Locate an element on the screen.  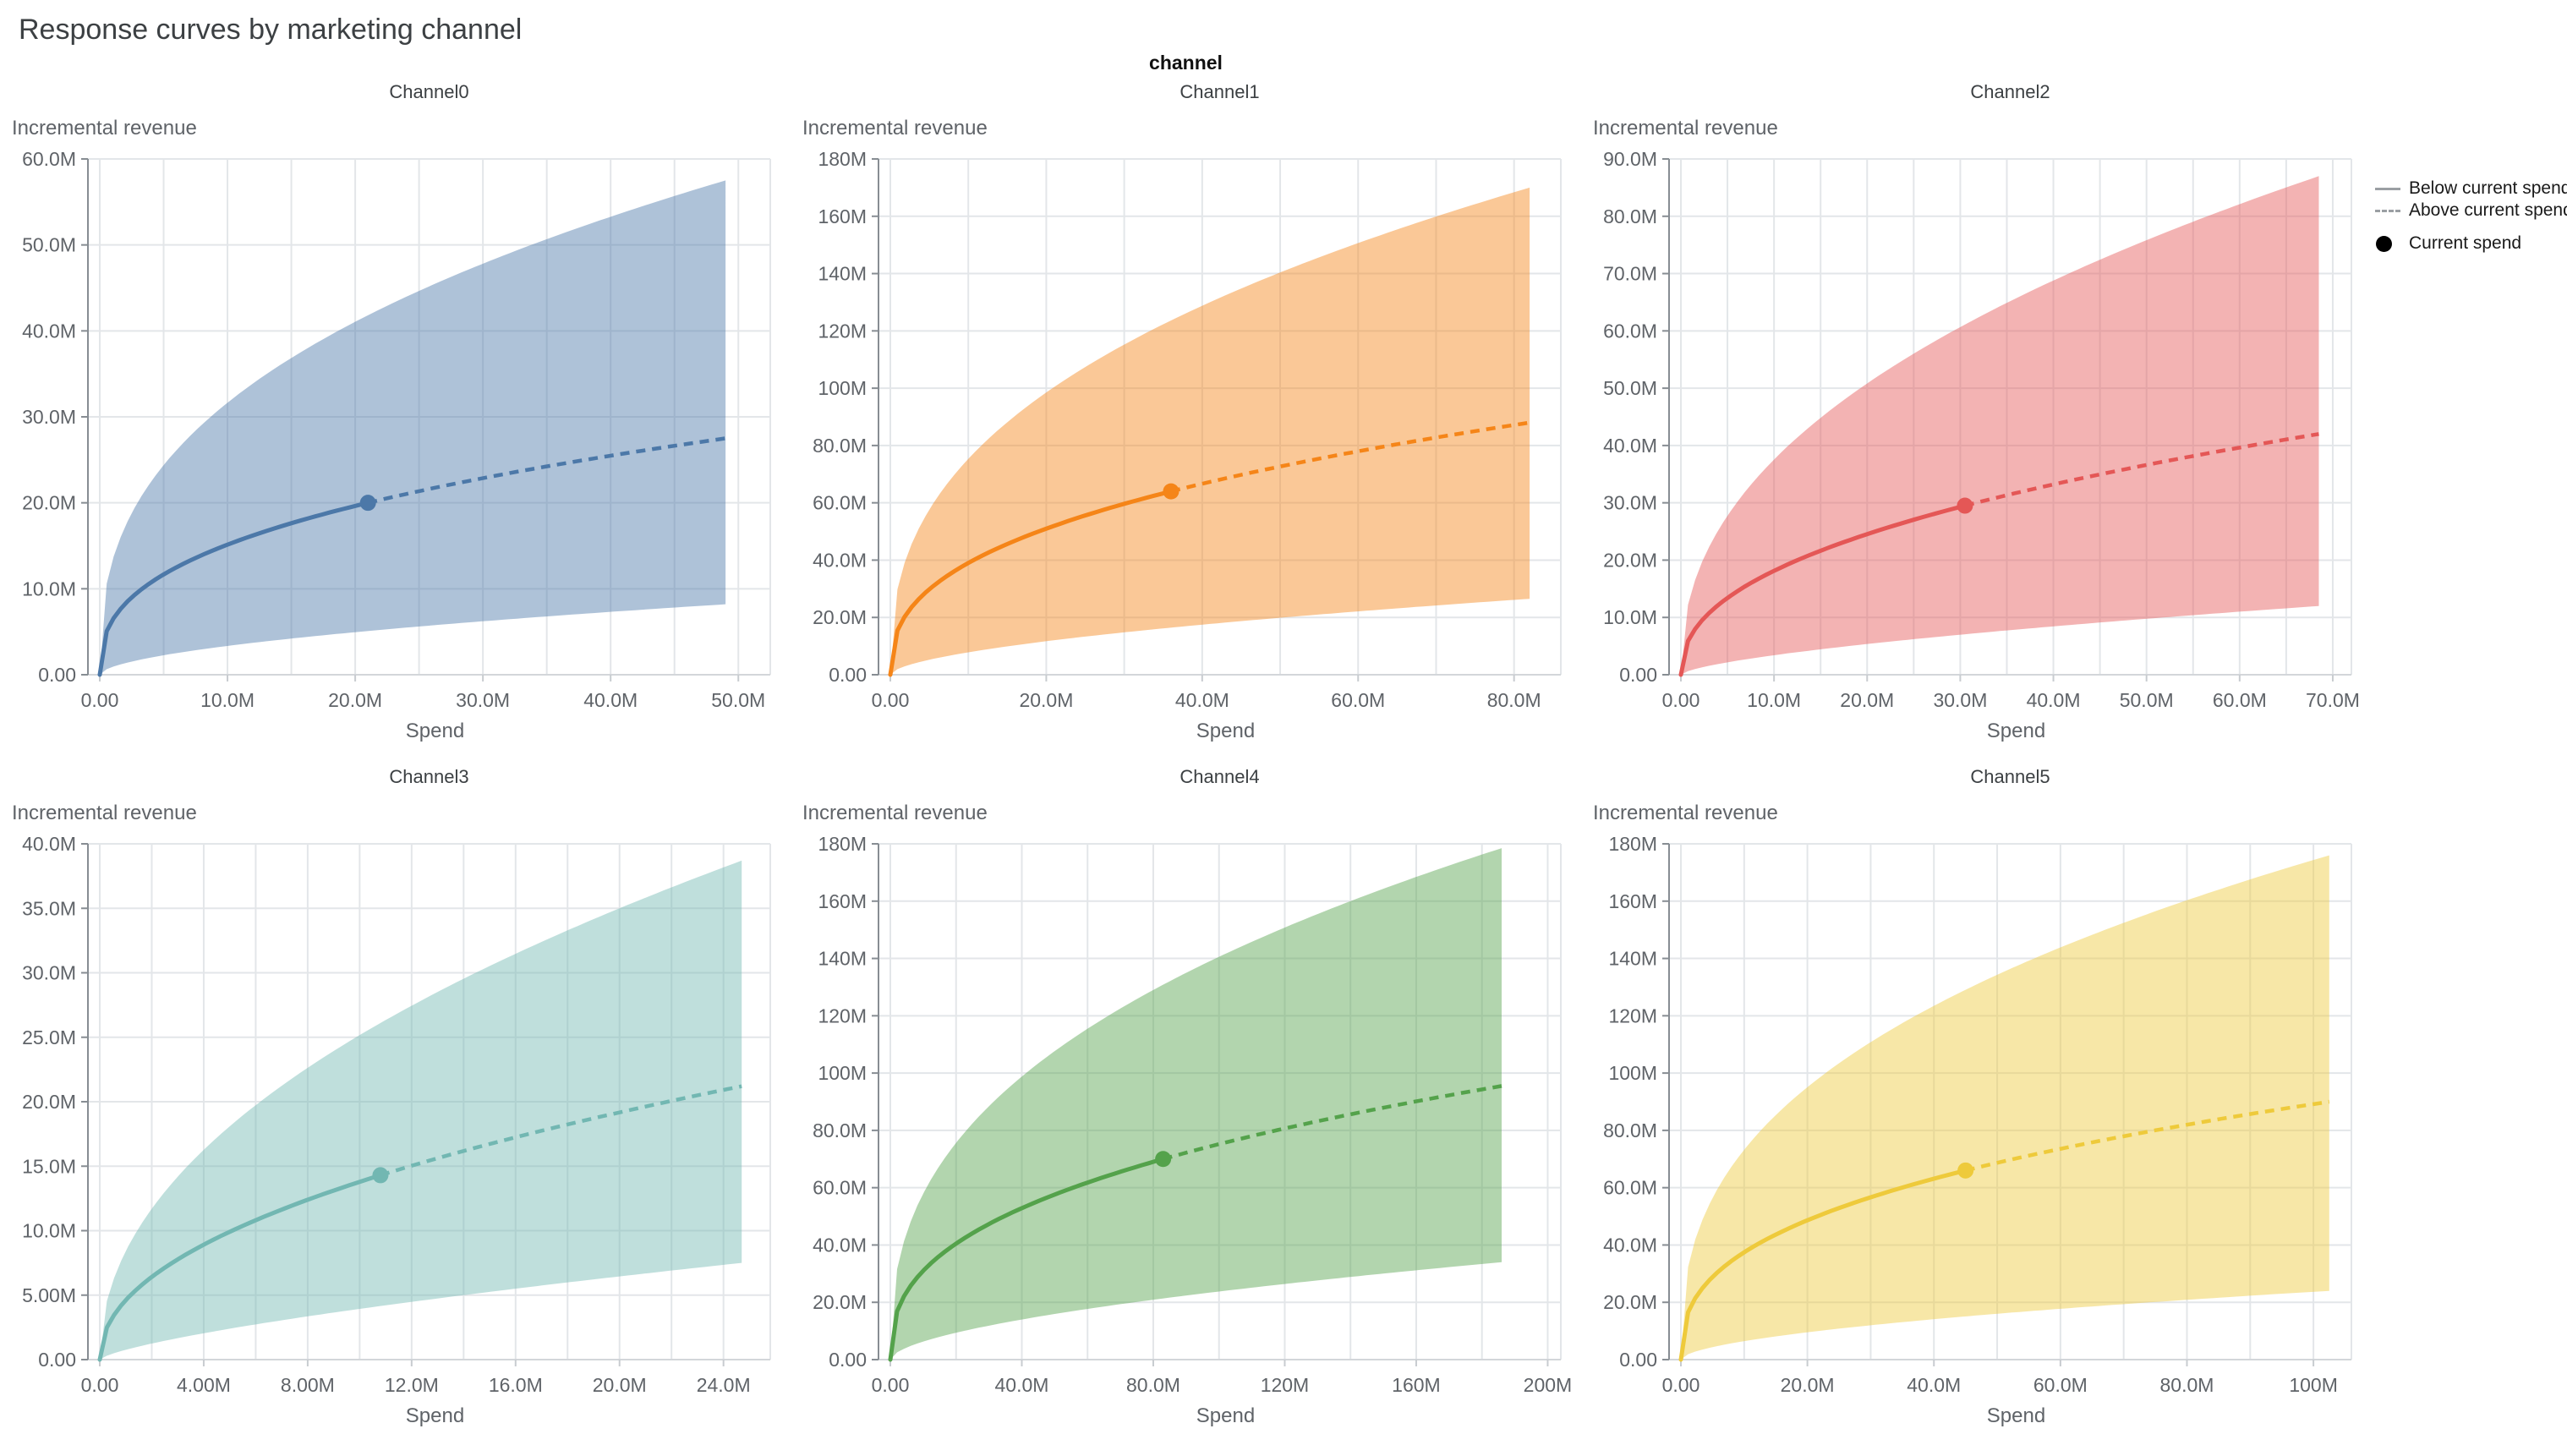
subplot-title-channel2: Channel2 is located at coordinates (2010, 92).